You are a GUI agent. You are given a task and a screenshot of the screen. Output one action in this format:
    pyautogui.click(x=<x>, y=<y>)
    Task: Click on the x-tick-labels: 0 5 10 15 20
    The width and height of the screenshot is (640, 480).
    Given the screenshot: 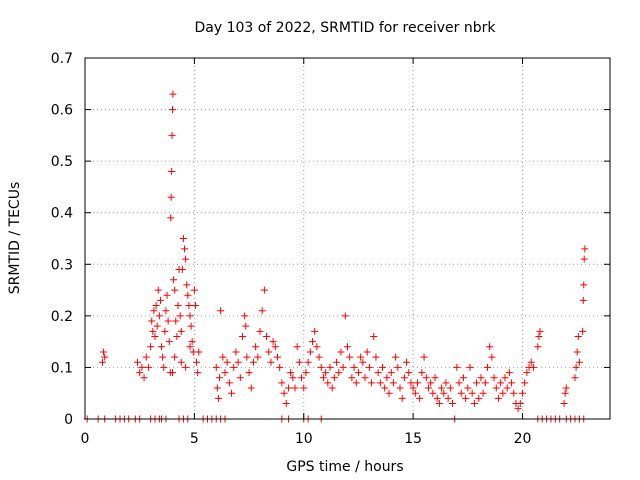 What is the action you would take?
    pyautogui.click(x=306, y=439)
    